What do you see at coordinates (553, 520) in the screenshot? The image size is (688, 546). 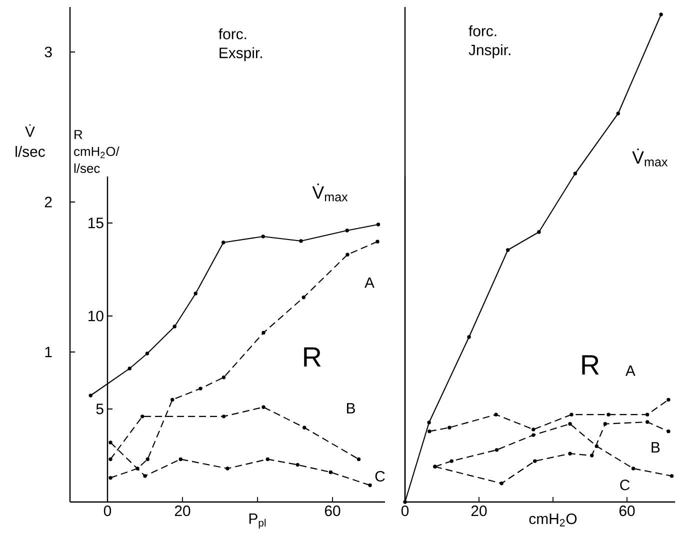 I see `x-axis-title: cmH$_{2}$O` at bounding box center [553, 520].